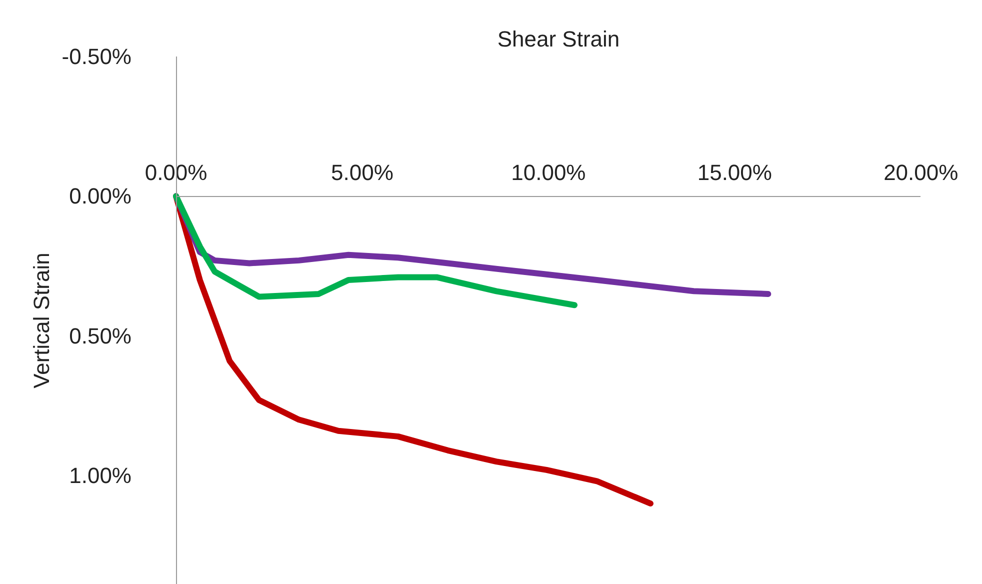 The image size is (982, 584). What do you see at coordinates (558, 39) in the screenshot?
I see `x-axis-title: Shear Strain` at bounding box center [558, 39].